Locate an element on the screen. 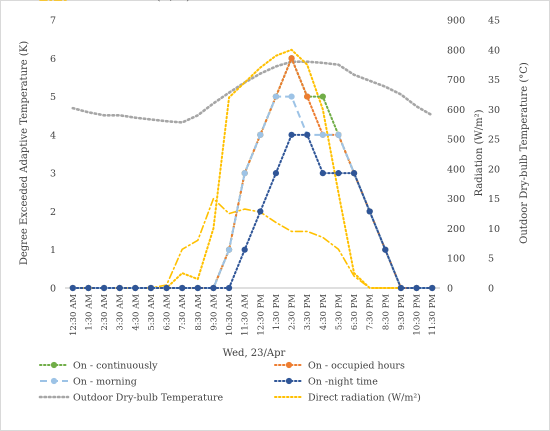 Image resolution: width=550 pixels, height=431 pixels. y-right-outer-tick-label: 15 is located at coordinates (494, 199).